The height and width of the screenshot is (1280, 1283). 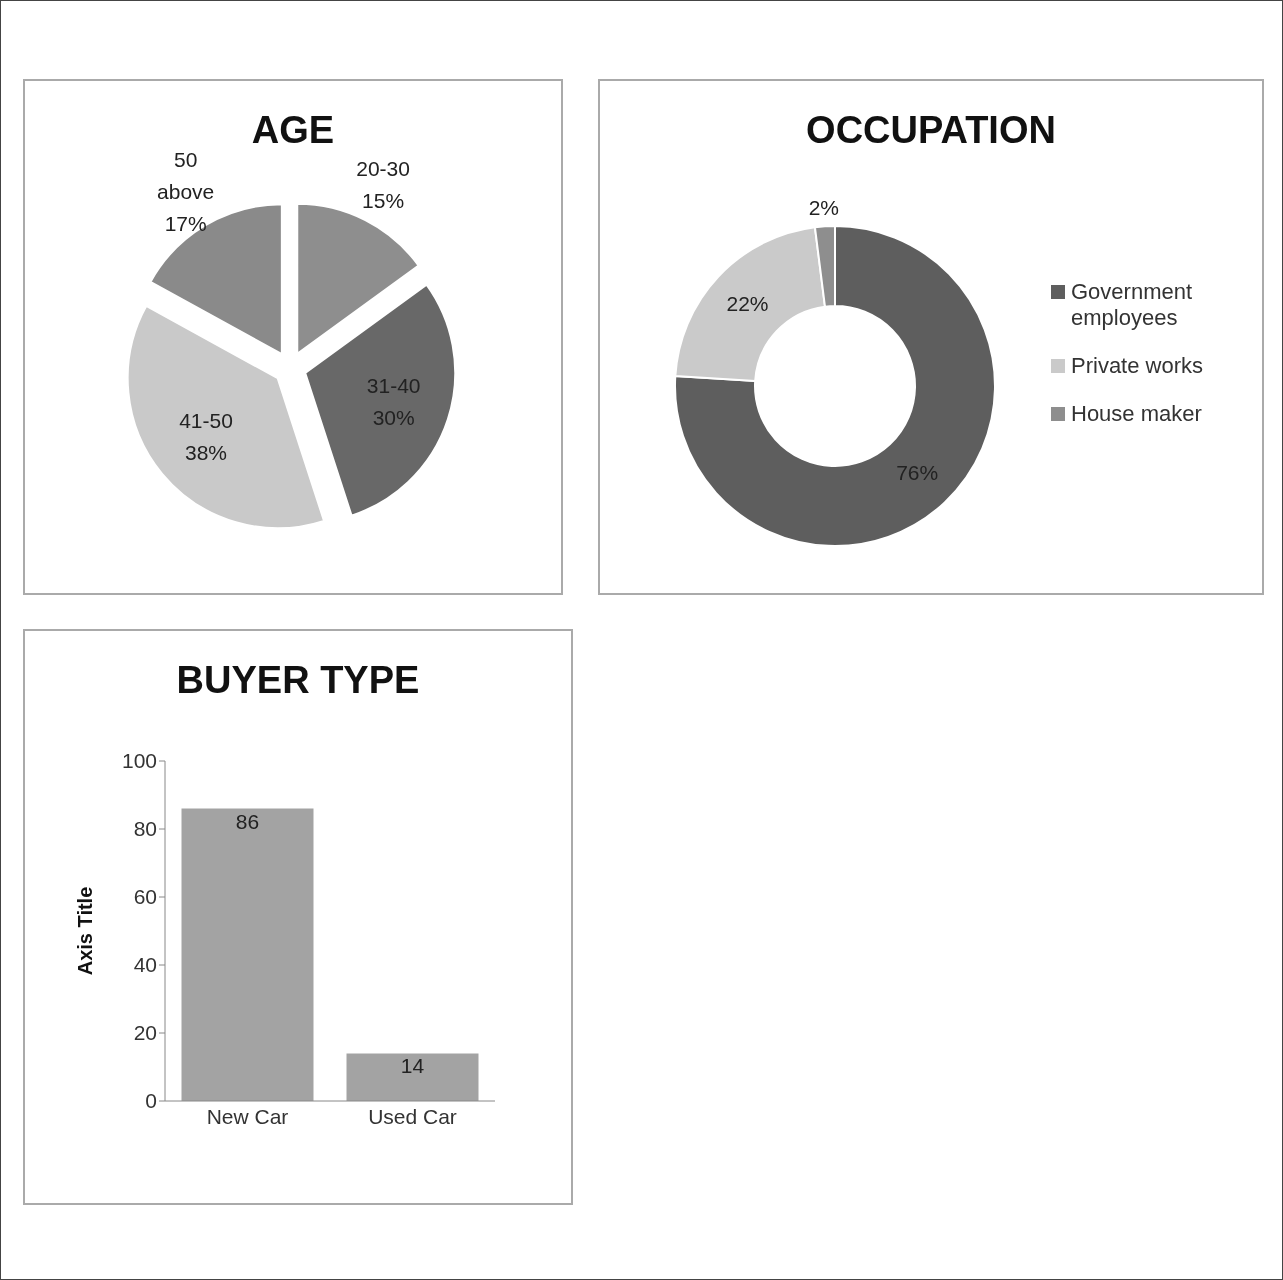 I want to click on chart-title: BUYER TYPE, so click(x=298, y=680).